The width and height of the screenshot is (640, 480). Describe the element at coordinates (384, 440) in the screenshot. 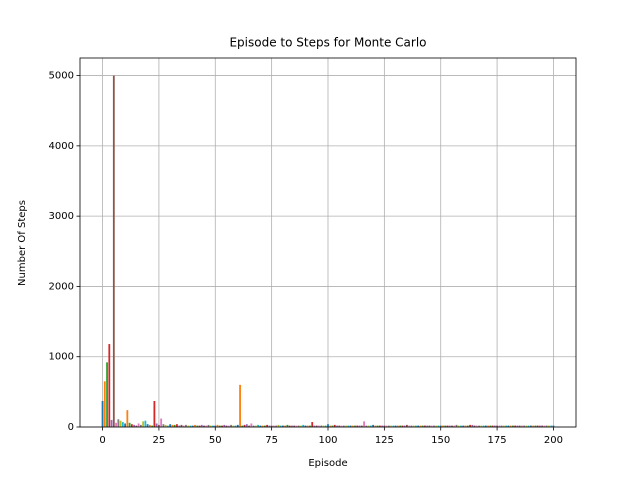

I see `x-tick-label: 125` at that location.